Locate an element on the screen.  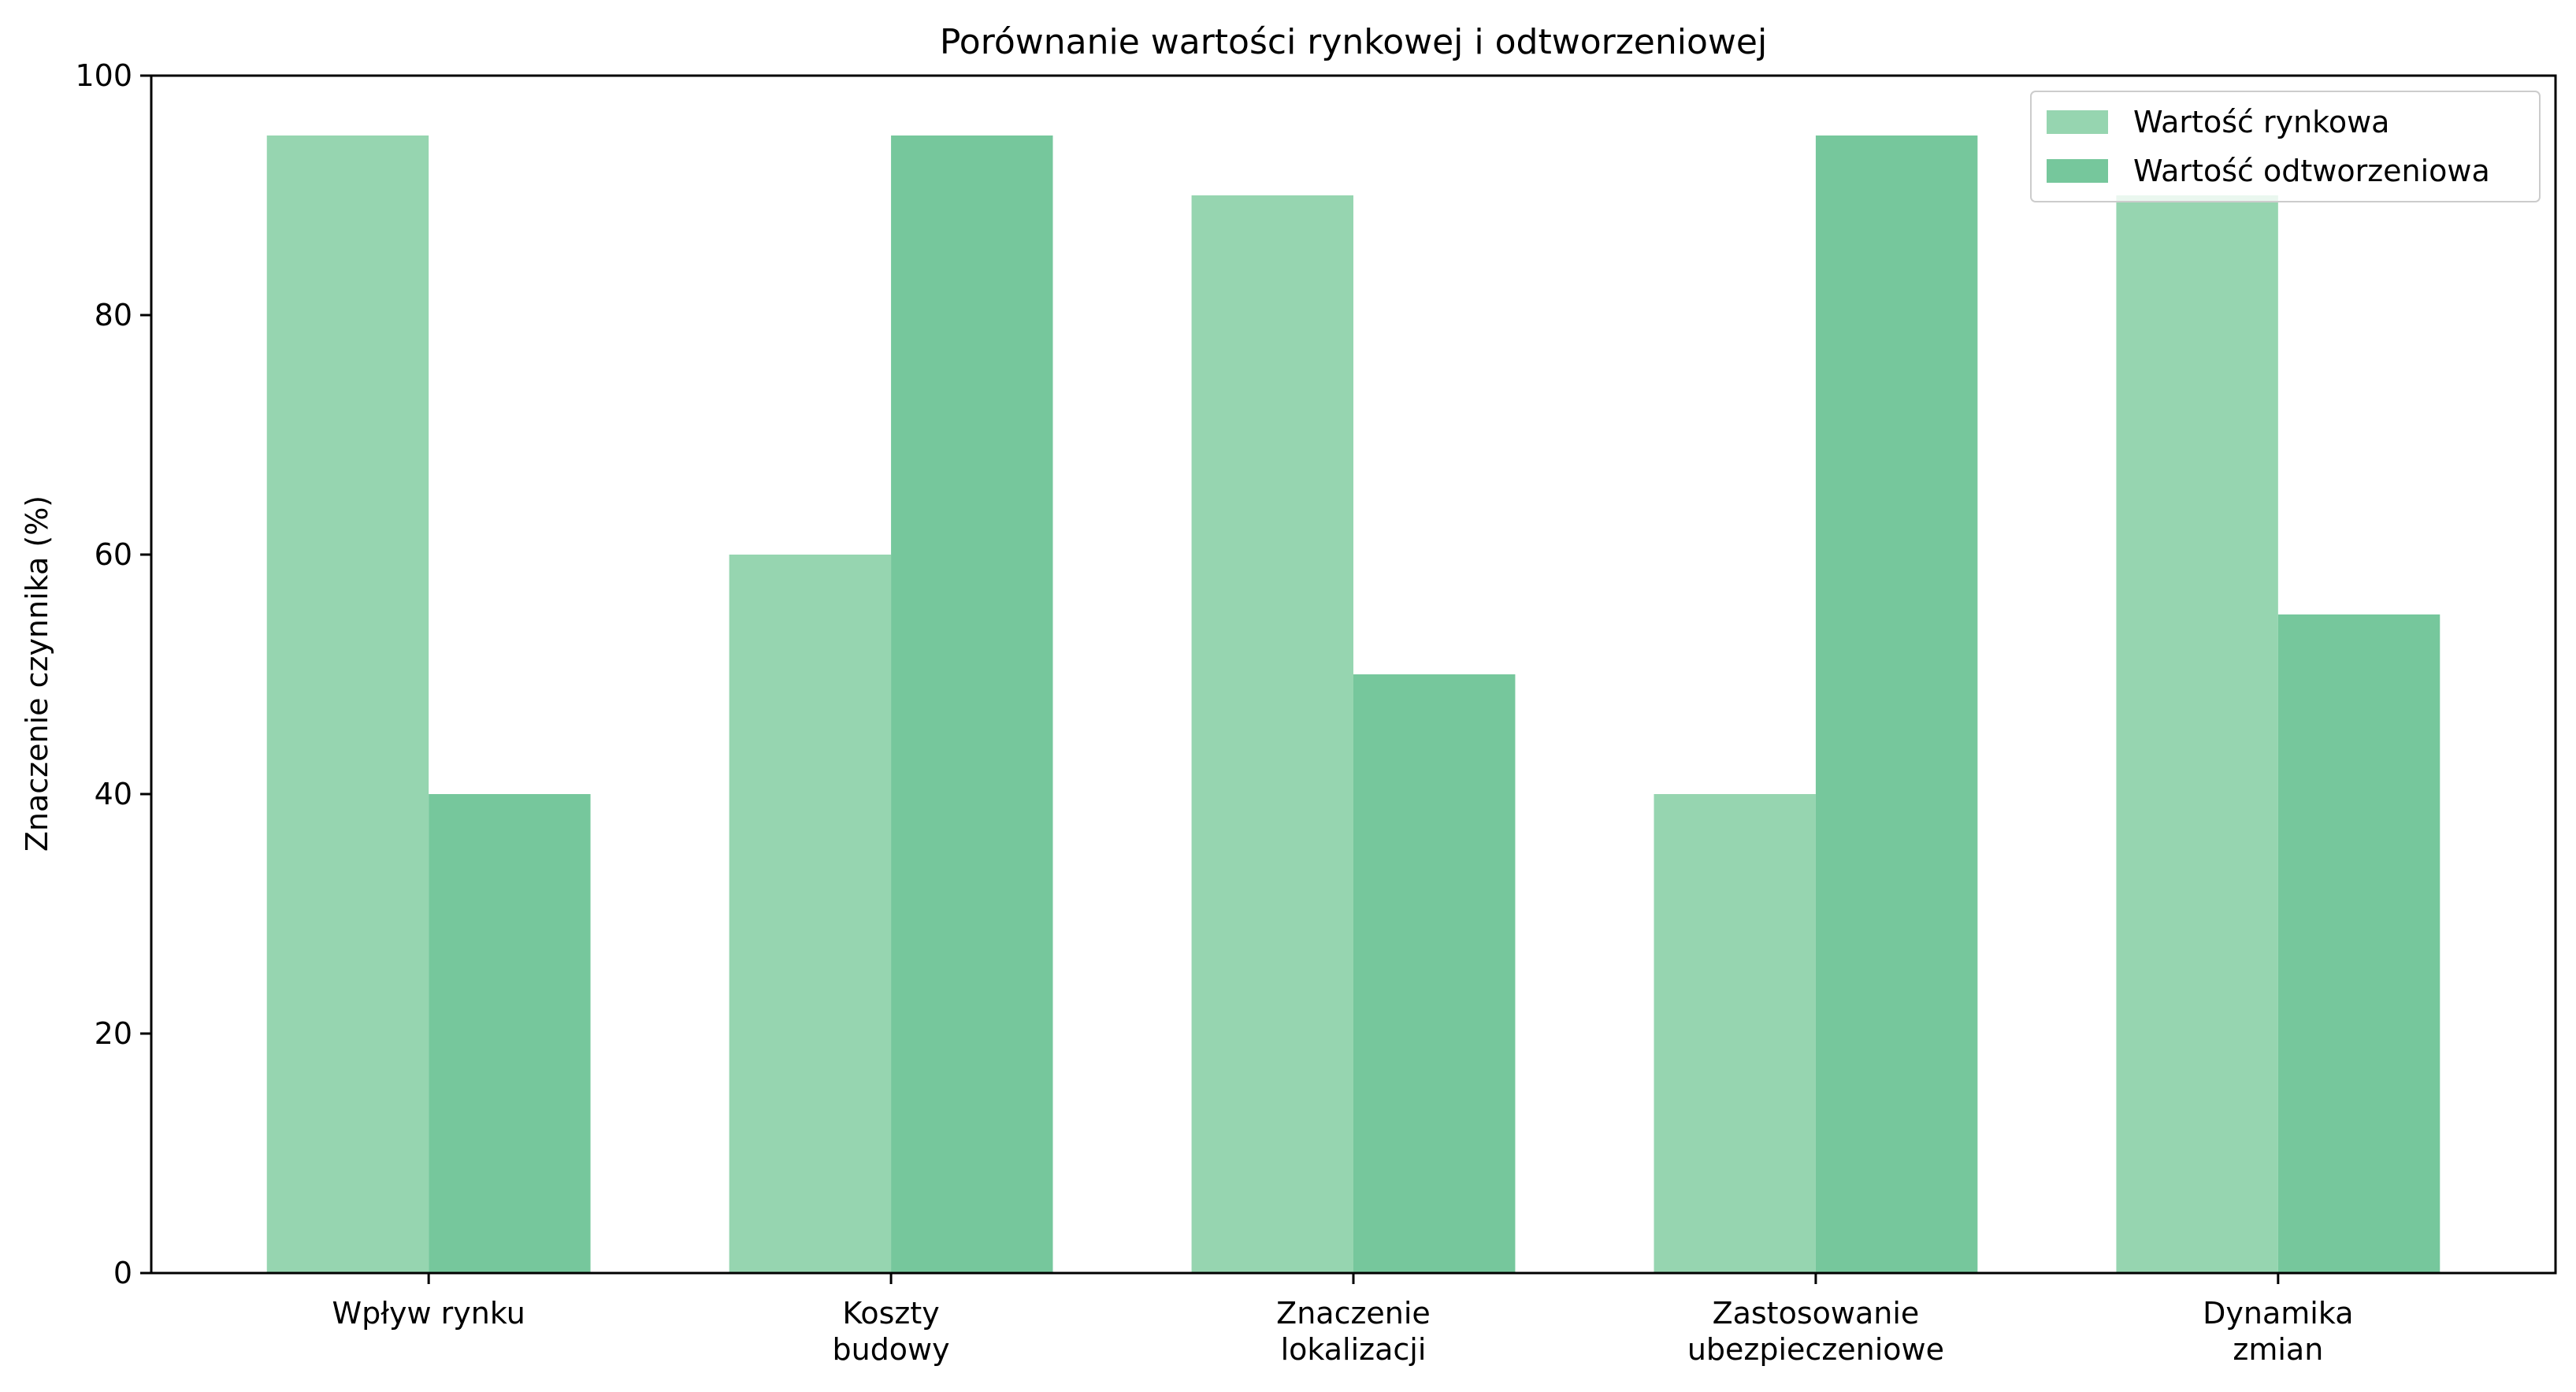
x-tick-label: Znaczenie is located at coordinates (1353, 1313).